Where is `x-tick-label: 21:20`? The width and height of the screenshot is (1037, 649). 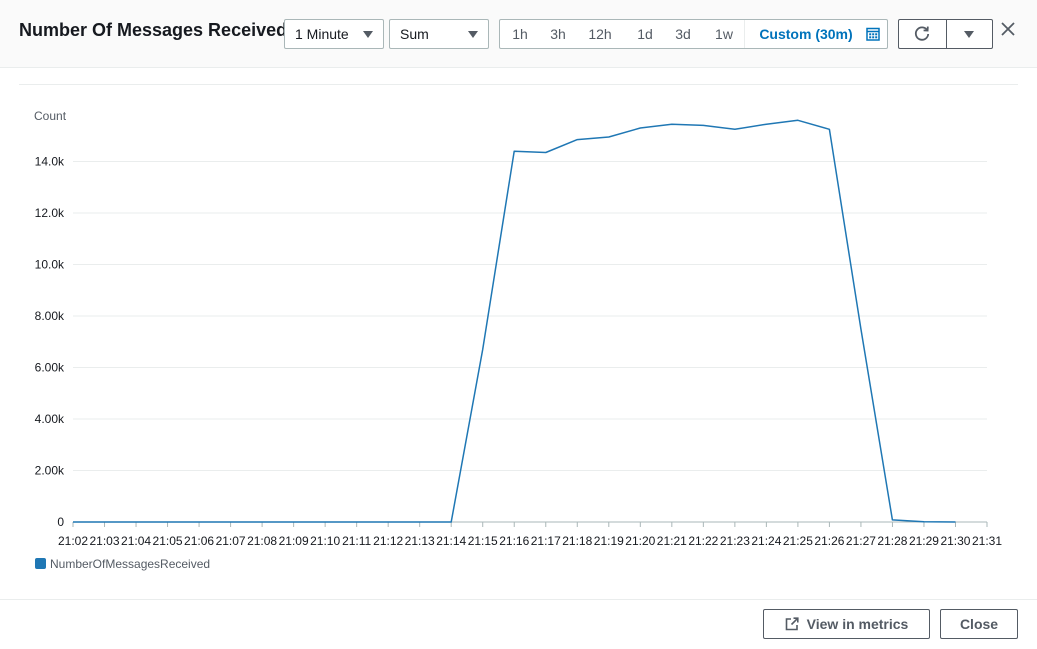 x-tick-label: 21:20 is located at coordinates (640, 541).